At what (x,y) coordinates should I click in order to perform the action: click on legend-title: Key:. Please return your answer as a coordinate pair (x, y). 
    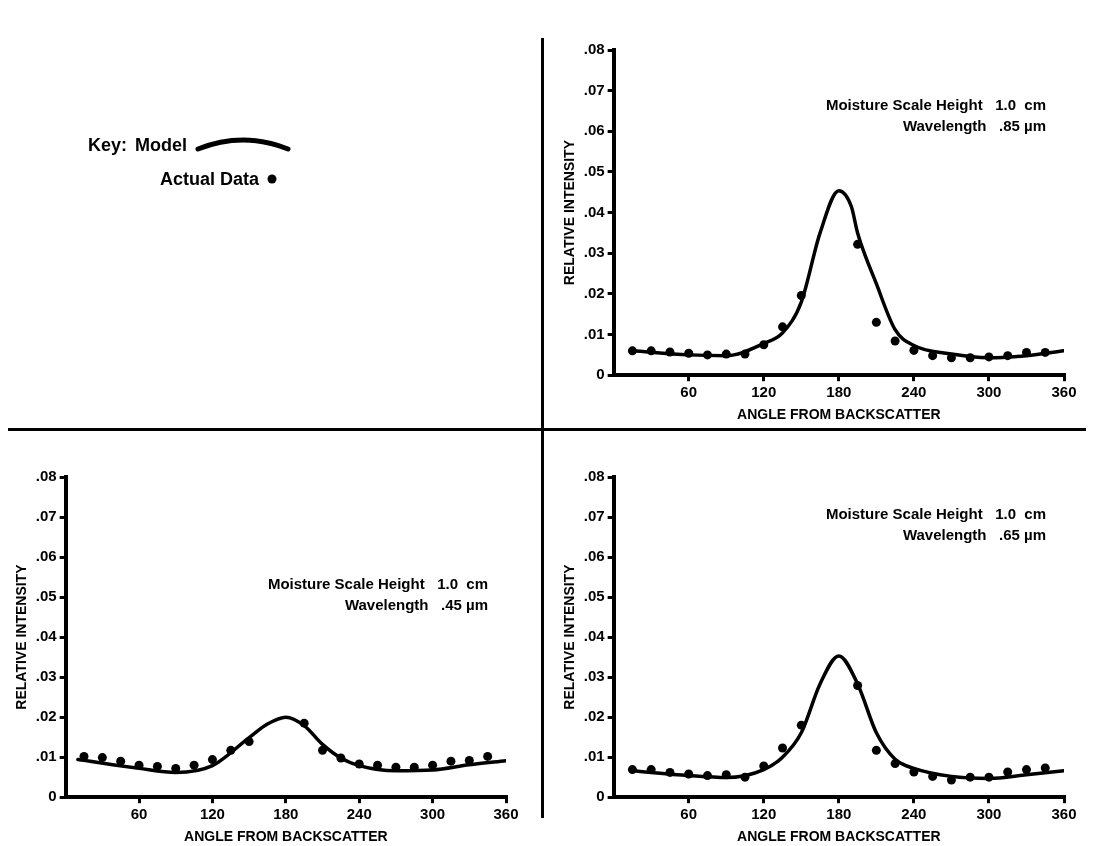
    Looking at the image, I should click on (108, 145).